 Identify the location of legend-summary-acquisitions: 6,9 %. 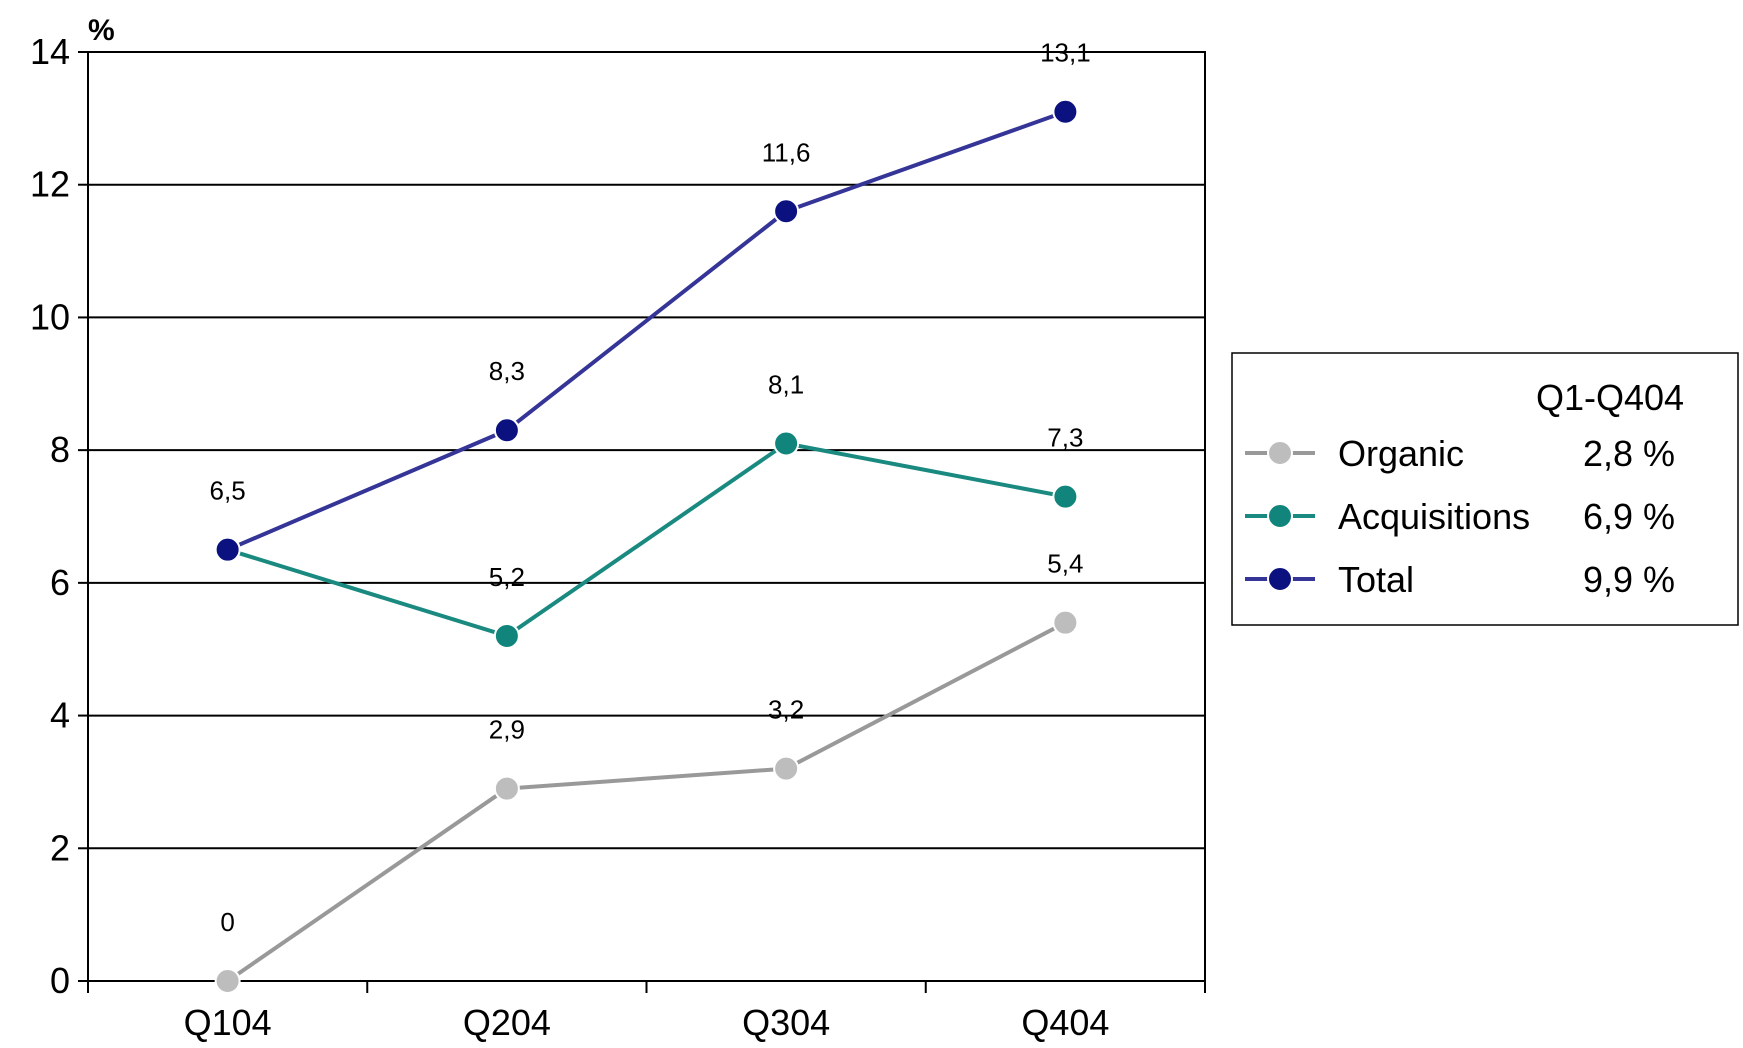
(1629, 516).